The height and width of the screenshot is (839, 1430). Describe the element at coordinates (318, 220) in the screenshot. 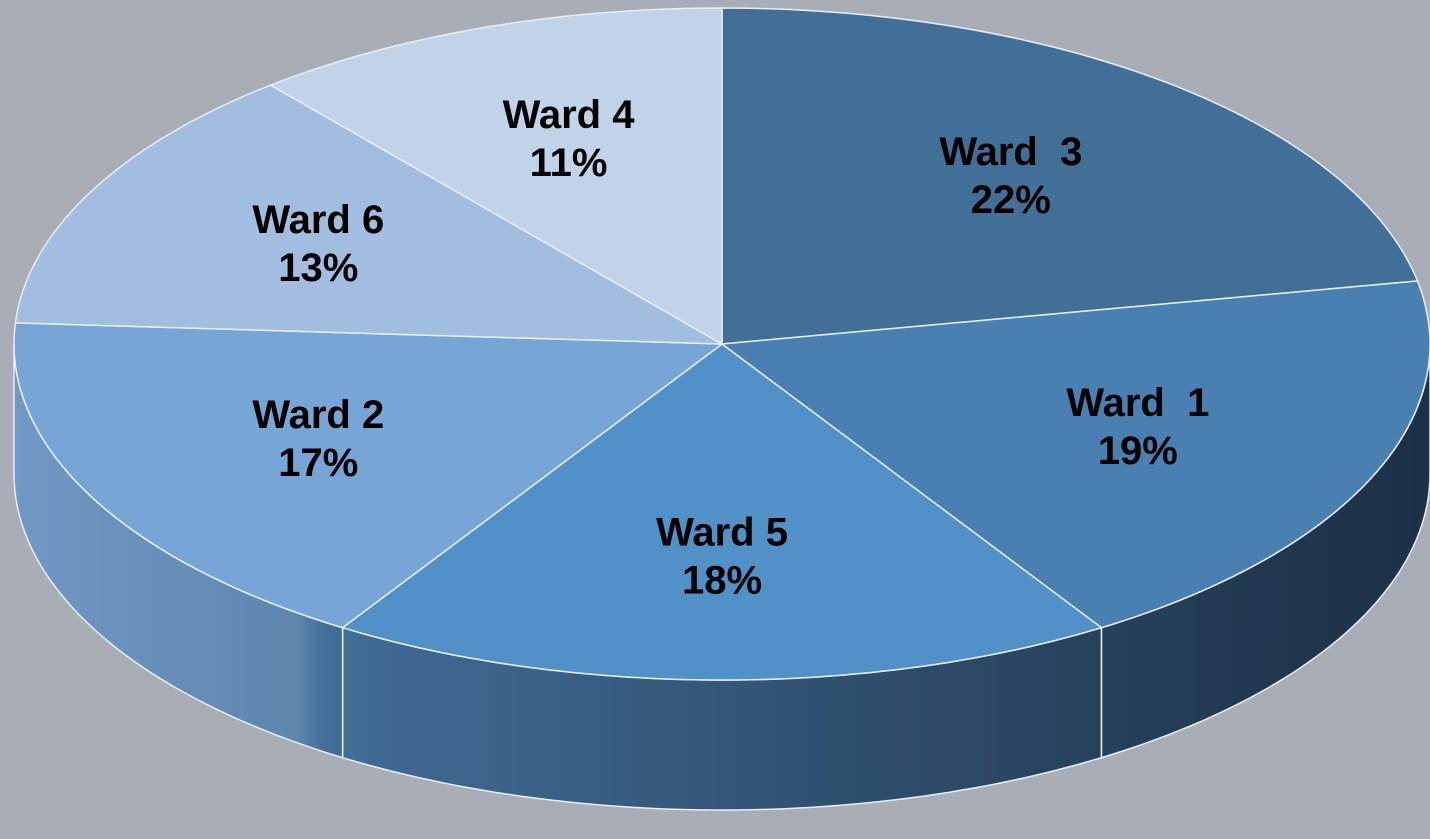

I see `slice-category-label: Ward 6` at that location.